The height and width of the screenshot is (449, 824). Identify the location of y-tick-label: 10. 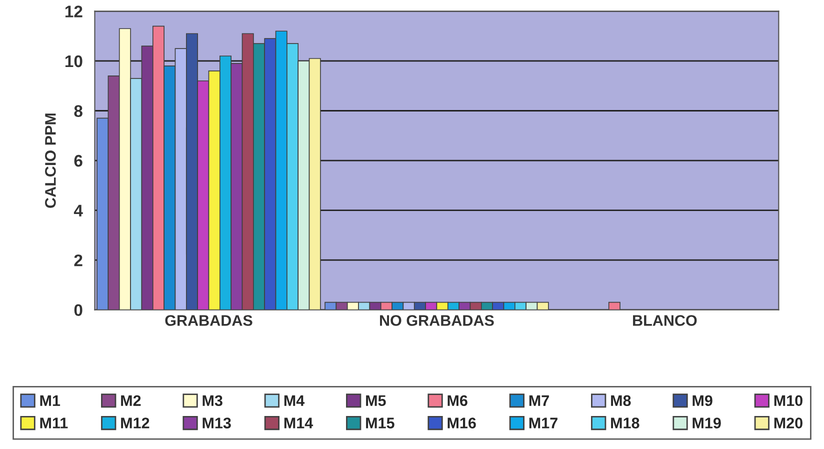
(73, 61).